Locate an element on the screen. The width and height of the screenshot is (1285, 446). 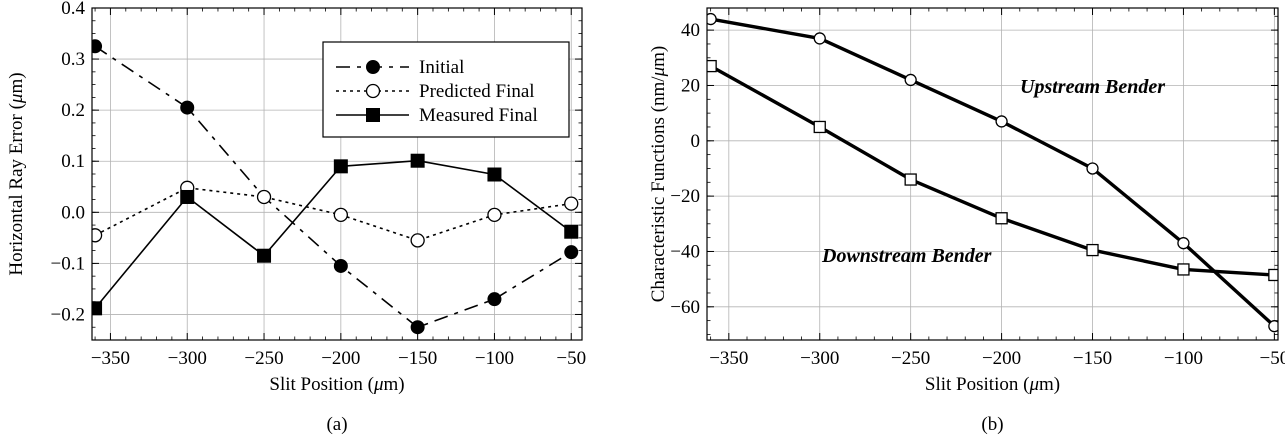
y-tick-label: −0.1 is located at coordinates (68, 263).